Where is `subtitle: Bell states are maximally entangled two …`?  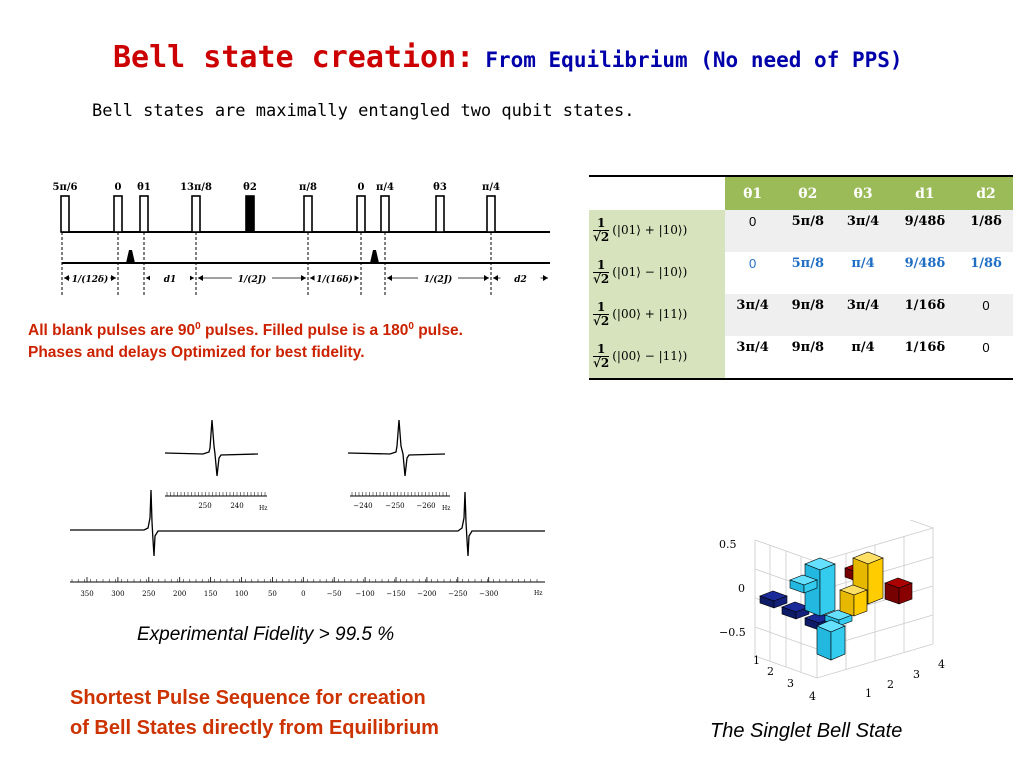
subtitle: Bell states are maximally entangled two … is located at coordinates (363, 111).